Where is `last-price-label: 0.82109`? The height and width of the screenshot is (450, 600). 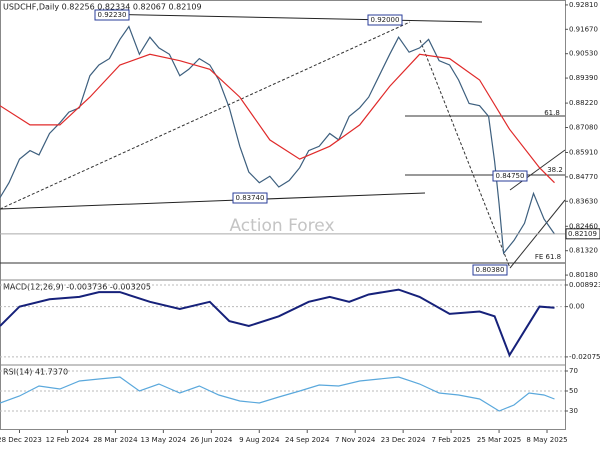 last-price-label: 0.82109 is located at coordinates (582, 234).